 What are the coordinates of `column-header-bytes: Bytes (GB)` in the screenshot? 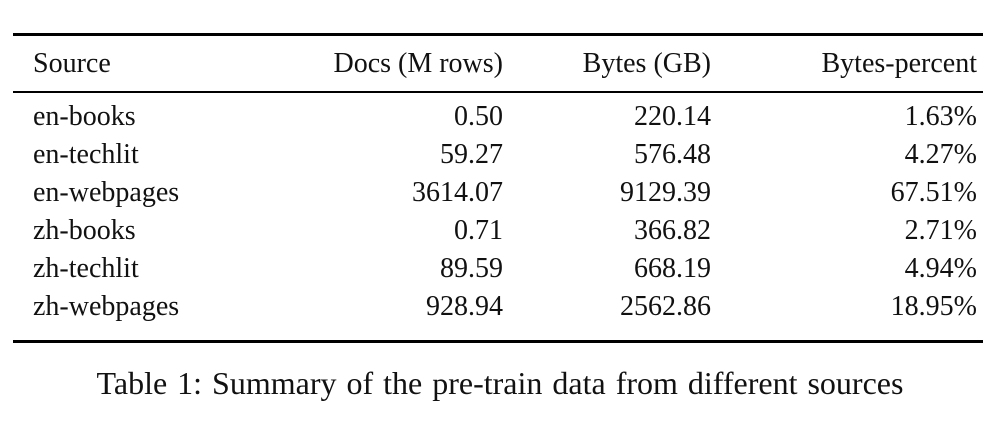 It's located at (646, 63).